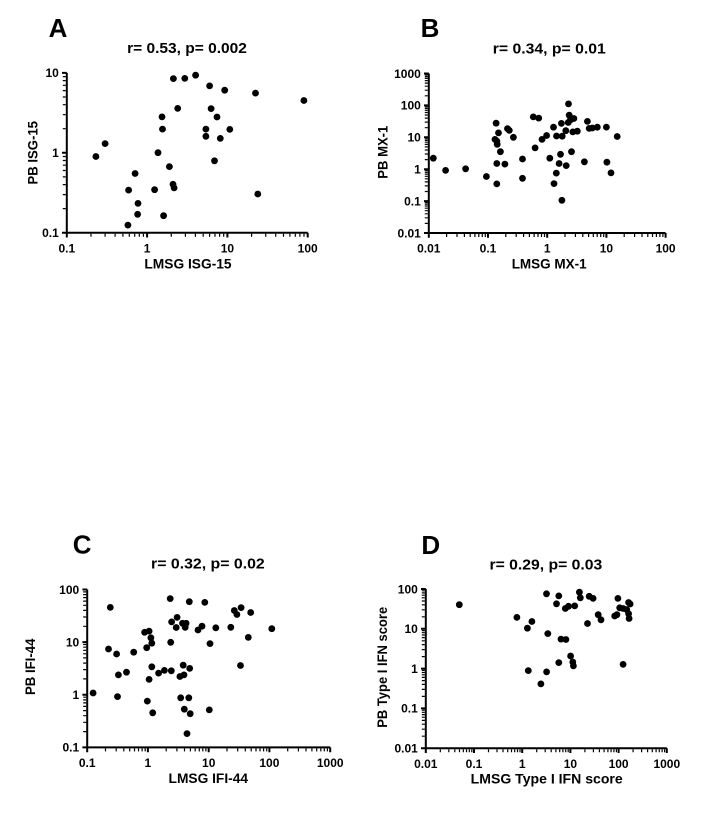  I want to click on svg-text: r= 0.53, p= 0.002, so click(187, 49).